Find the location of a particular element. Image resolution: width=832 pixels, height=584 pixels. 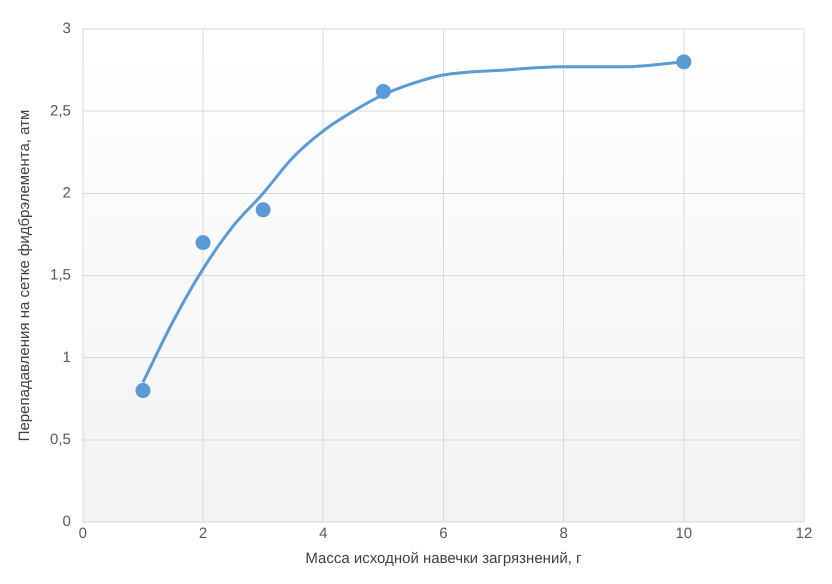

y-tick-label: 0,5 is located at coordinates (60, 439).